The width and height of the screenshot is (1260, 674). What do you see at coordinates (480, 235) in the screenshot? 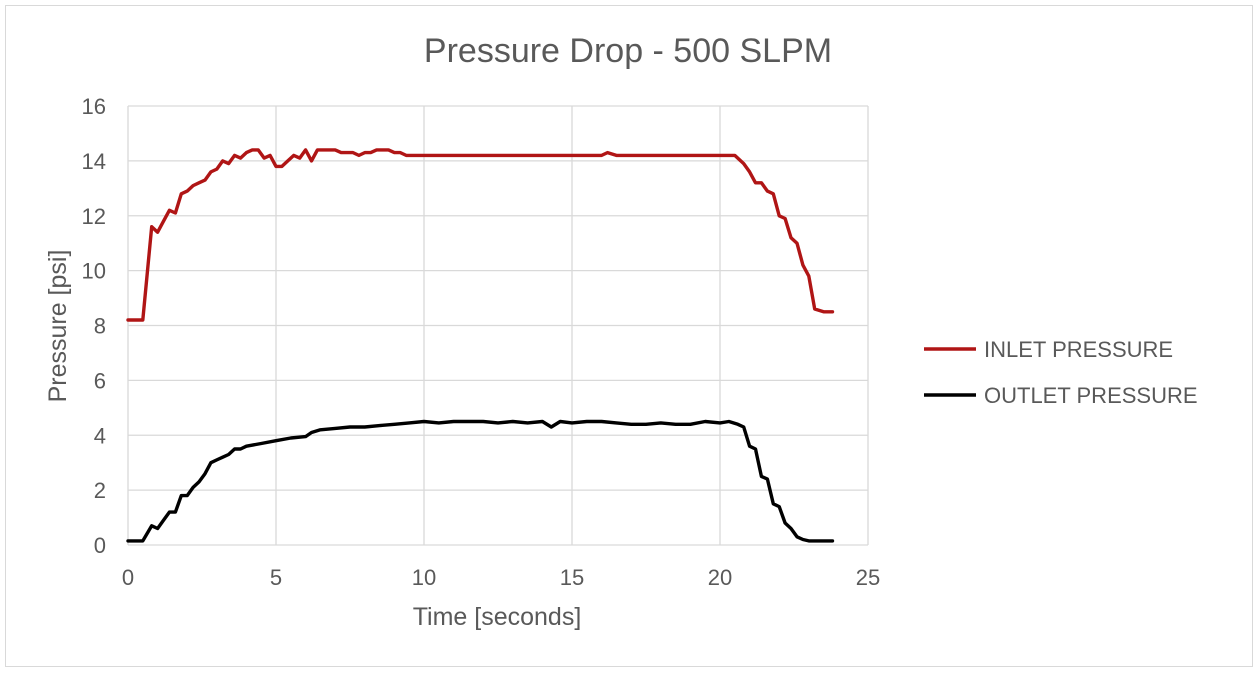
I see `series-line-inlet-pressure` at bounding box center [480, 235].